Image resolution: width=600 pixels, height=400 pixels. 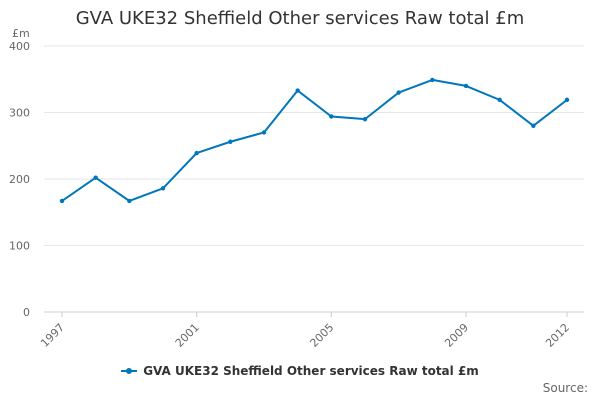 I want to click on data-point-2010, so click(x=499, y=100).